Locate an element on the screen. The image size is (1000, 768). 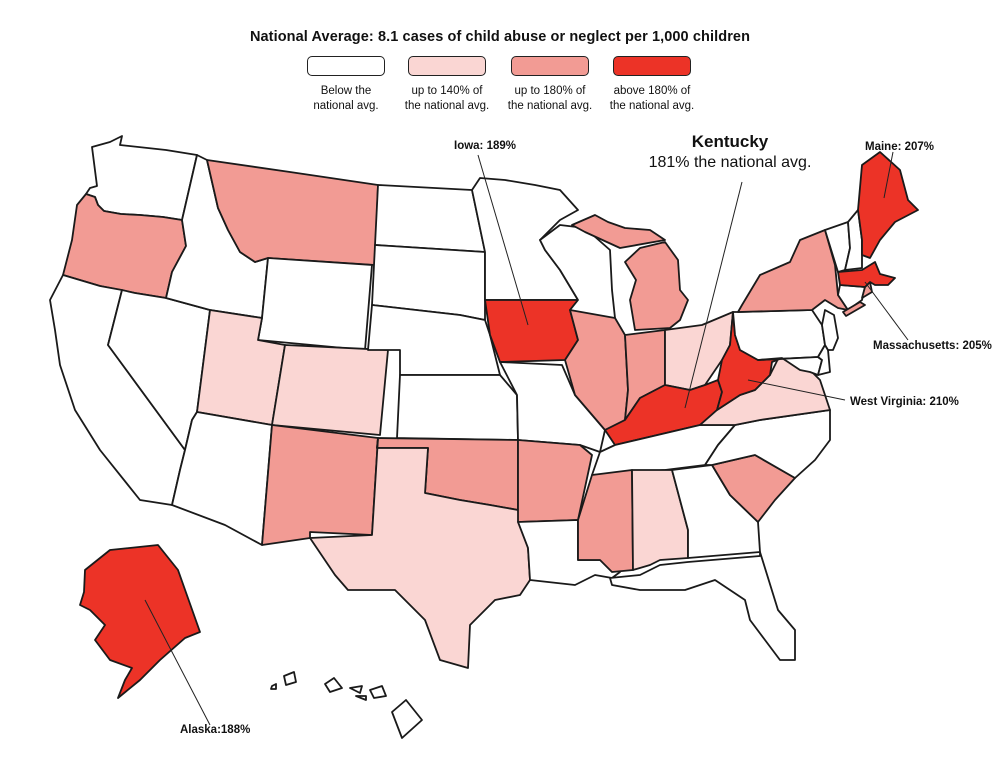
legend-item-above-180: above 180% of the national avg. is located at coordinates (652, 85).